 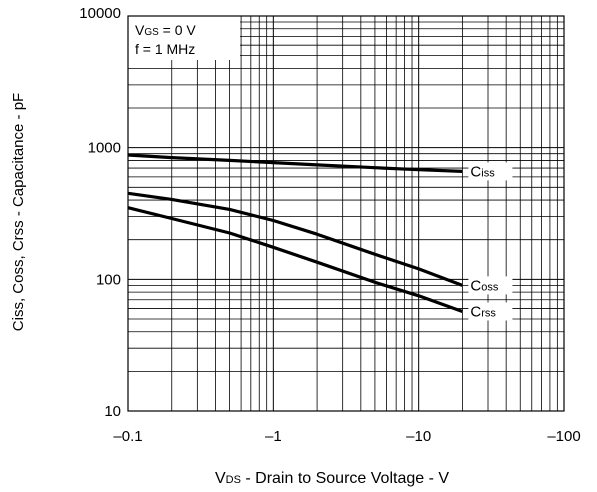 I want to click on series-line-ciss, so click(x=295, y=163).